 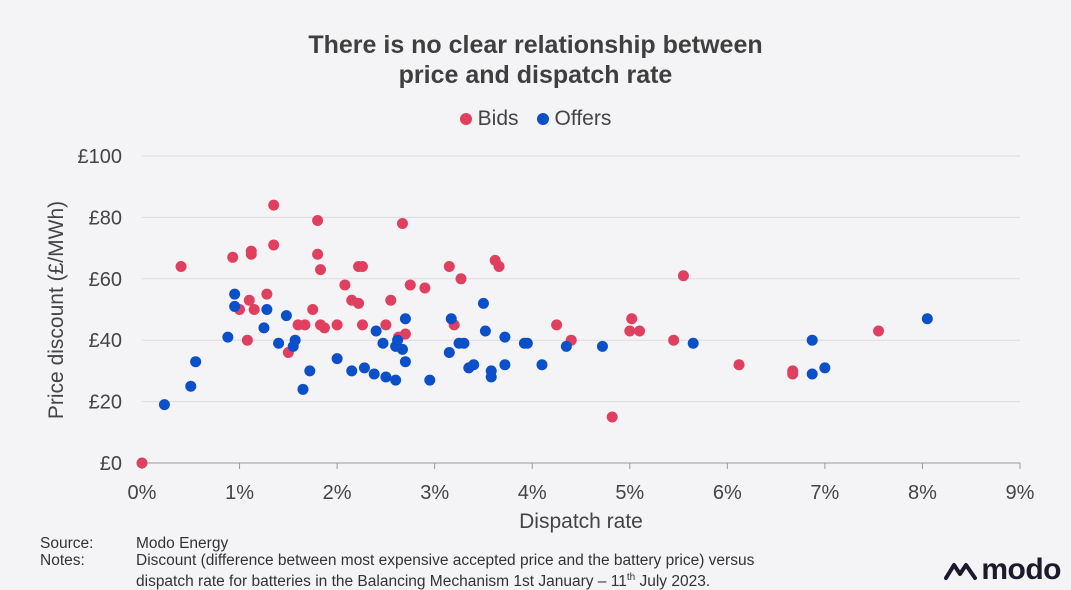 I want to click on notes-line-2-end: July 2023., so click(x=673, y=581).